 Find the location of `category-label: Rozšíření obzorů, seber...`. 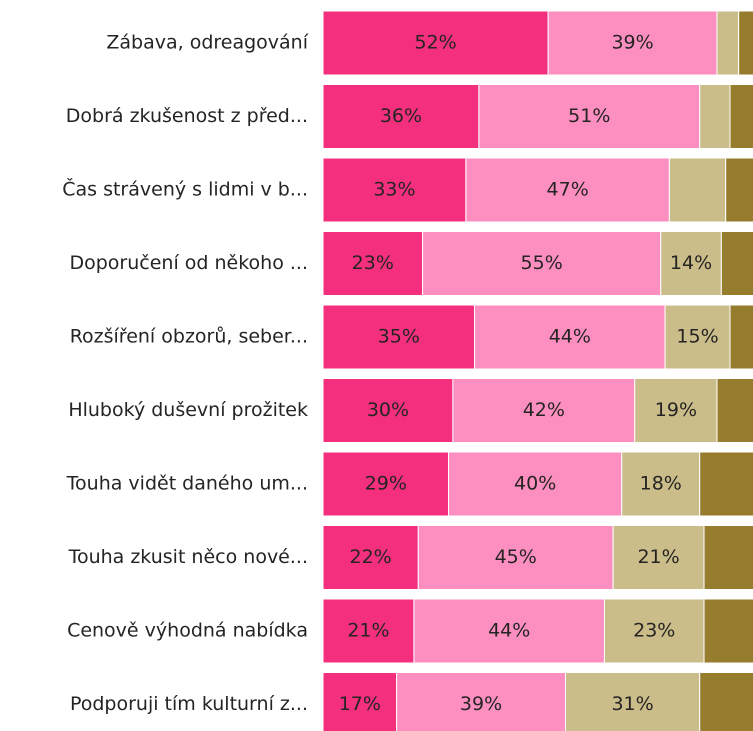

category-label: Rozšíření obzorů, seber... is located at coordinates (189, 337).